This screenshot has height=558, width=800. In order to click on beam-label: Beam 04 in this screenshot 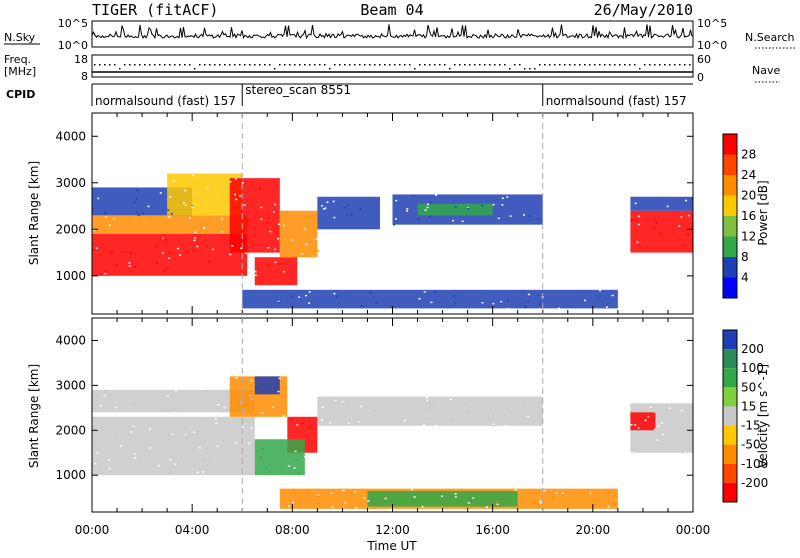, I will do `click(391, 10)`.